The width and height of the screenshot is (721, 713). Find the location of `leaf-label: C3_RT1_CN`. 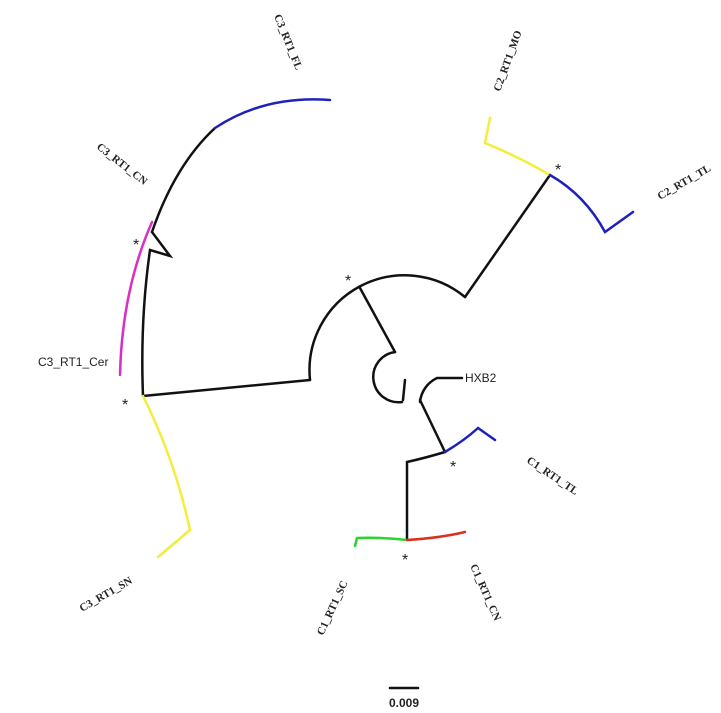

leaf-label: C3_RT1_CN is located at coordinates (121, 164).